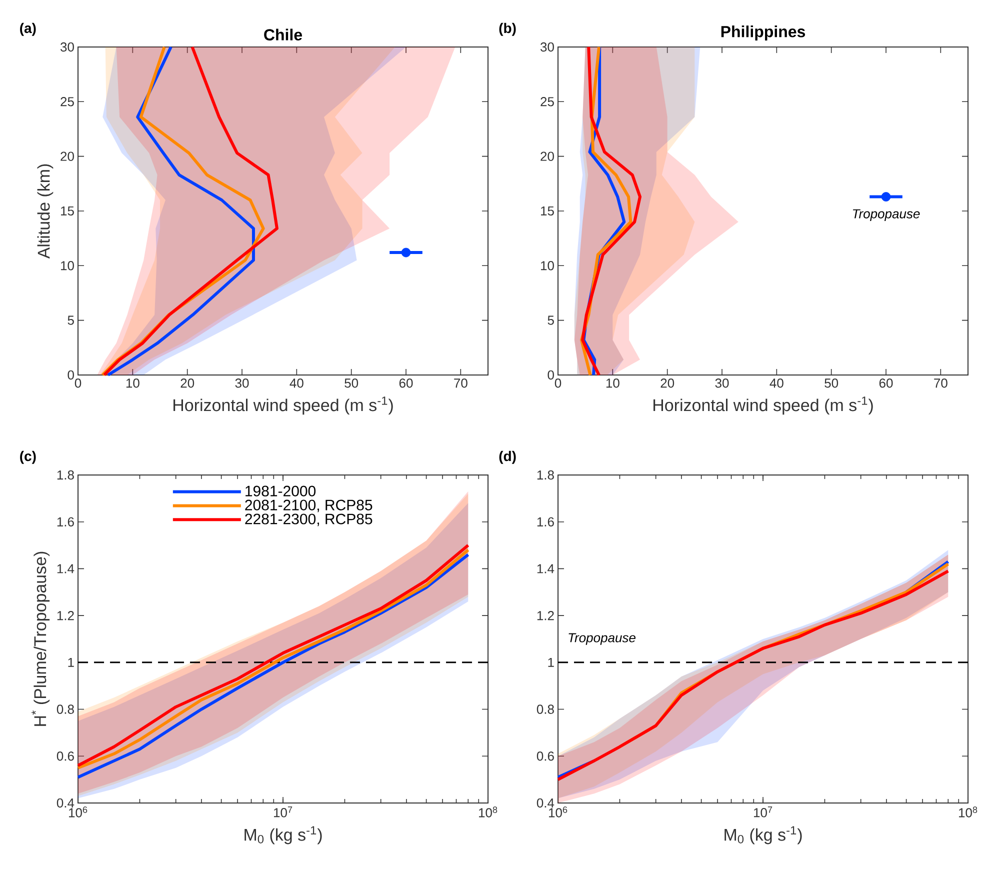 This screenshot has height=870, width=986. I want to click on text: (b), so click(507, 29).